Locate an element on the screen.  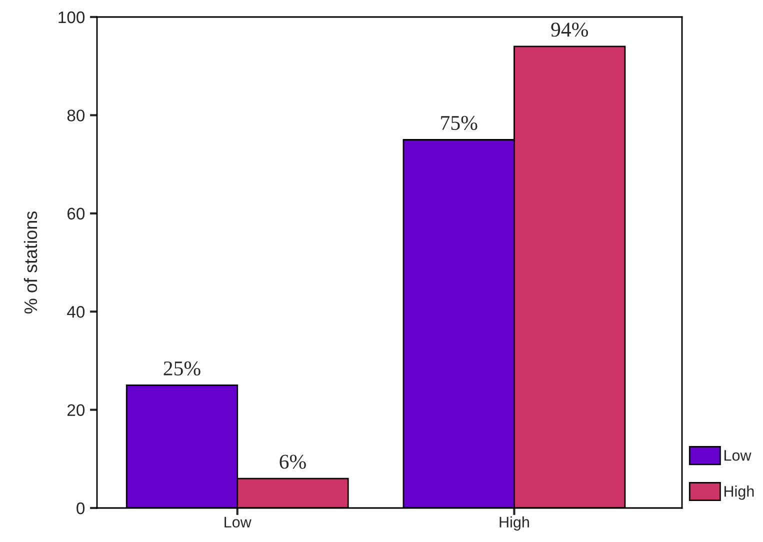
y-tick-label: 40 is located at coordinates (76, 312).